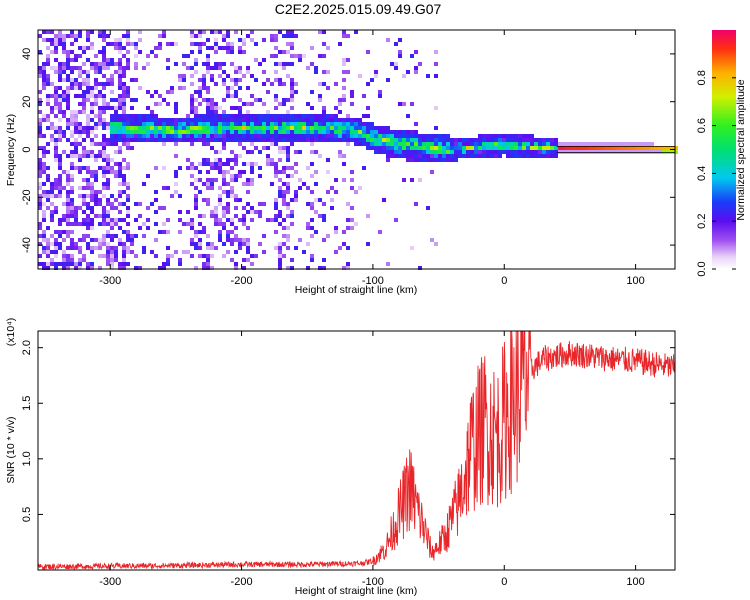  What do you see at coordinates (702, 221) in the screenshot?
I see `colorbar-tick-label: 0.2` at bounding box center [702, 221].